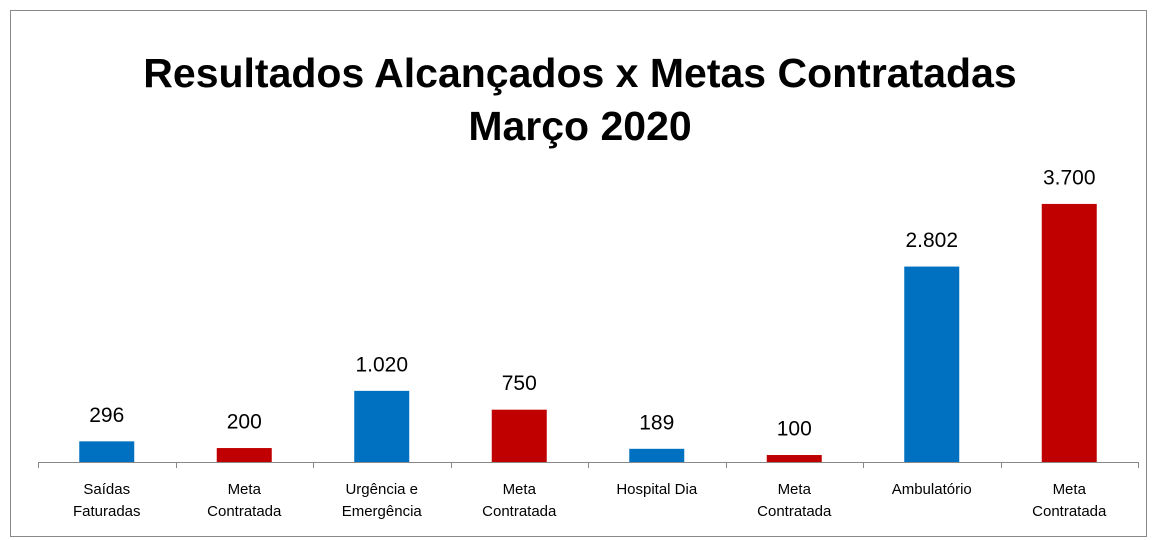 The height and width of the screenshot is (540, 1154). I want to click on data-label: 3.700, so click(1069, 177).